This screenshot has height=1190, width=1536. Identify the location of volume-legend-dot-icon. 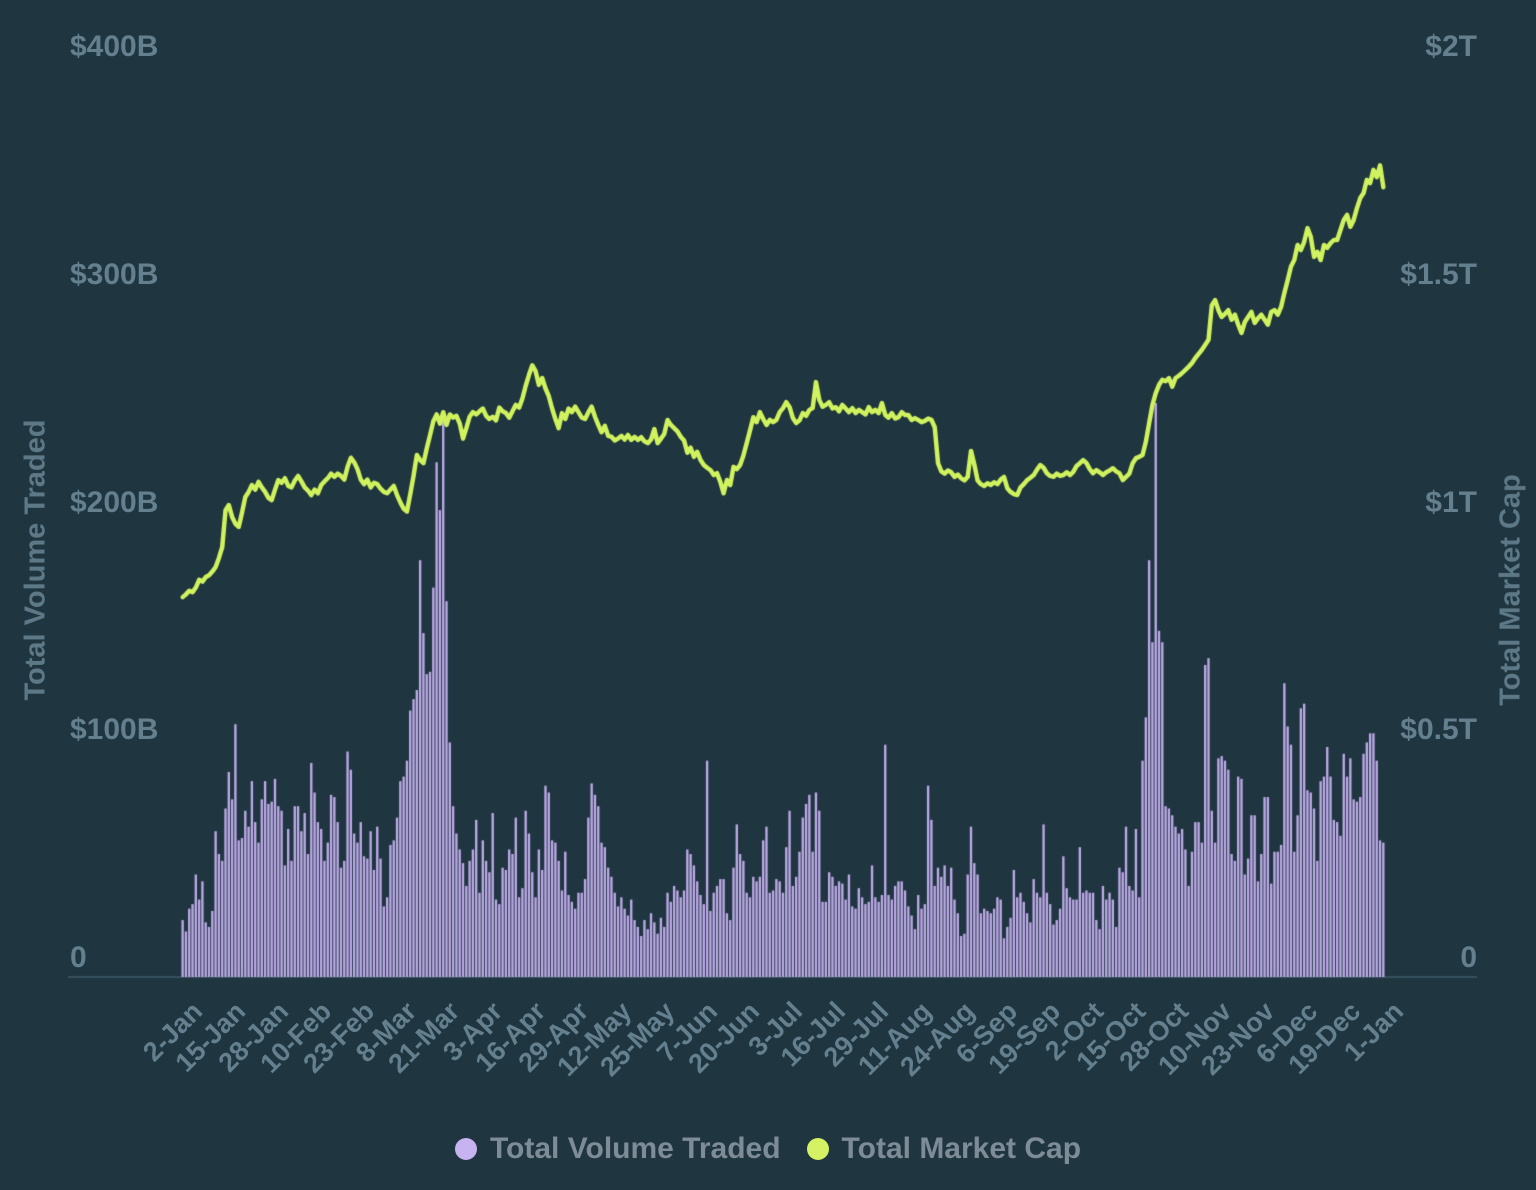
(465, 1149).